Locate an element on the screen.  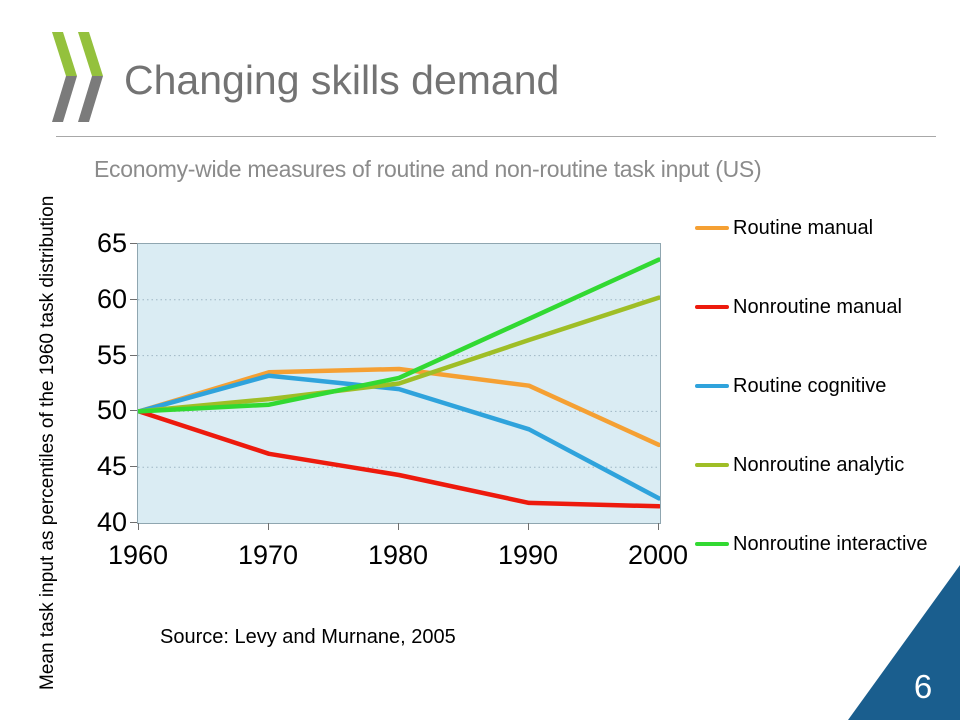
legend-label: Nonroutine manual is located at coordinates (817, 306).